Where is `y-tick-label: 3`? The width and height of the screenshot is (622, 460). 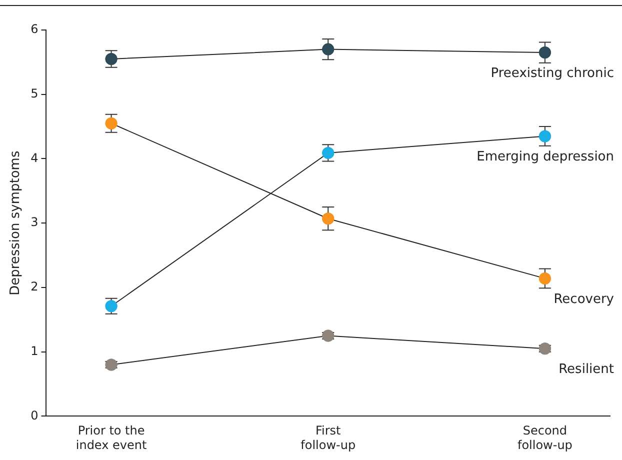 y-tick-label: 3 is located at coordinates (34, 222).